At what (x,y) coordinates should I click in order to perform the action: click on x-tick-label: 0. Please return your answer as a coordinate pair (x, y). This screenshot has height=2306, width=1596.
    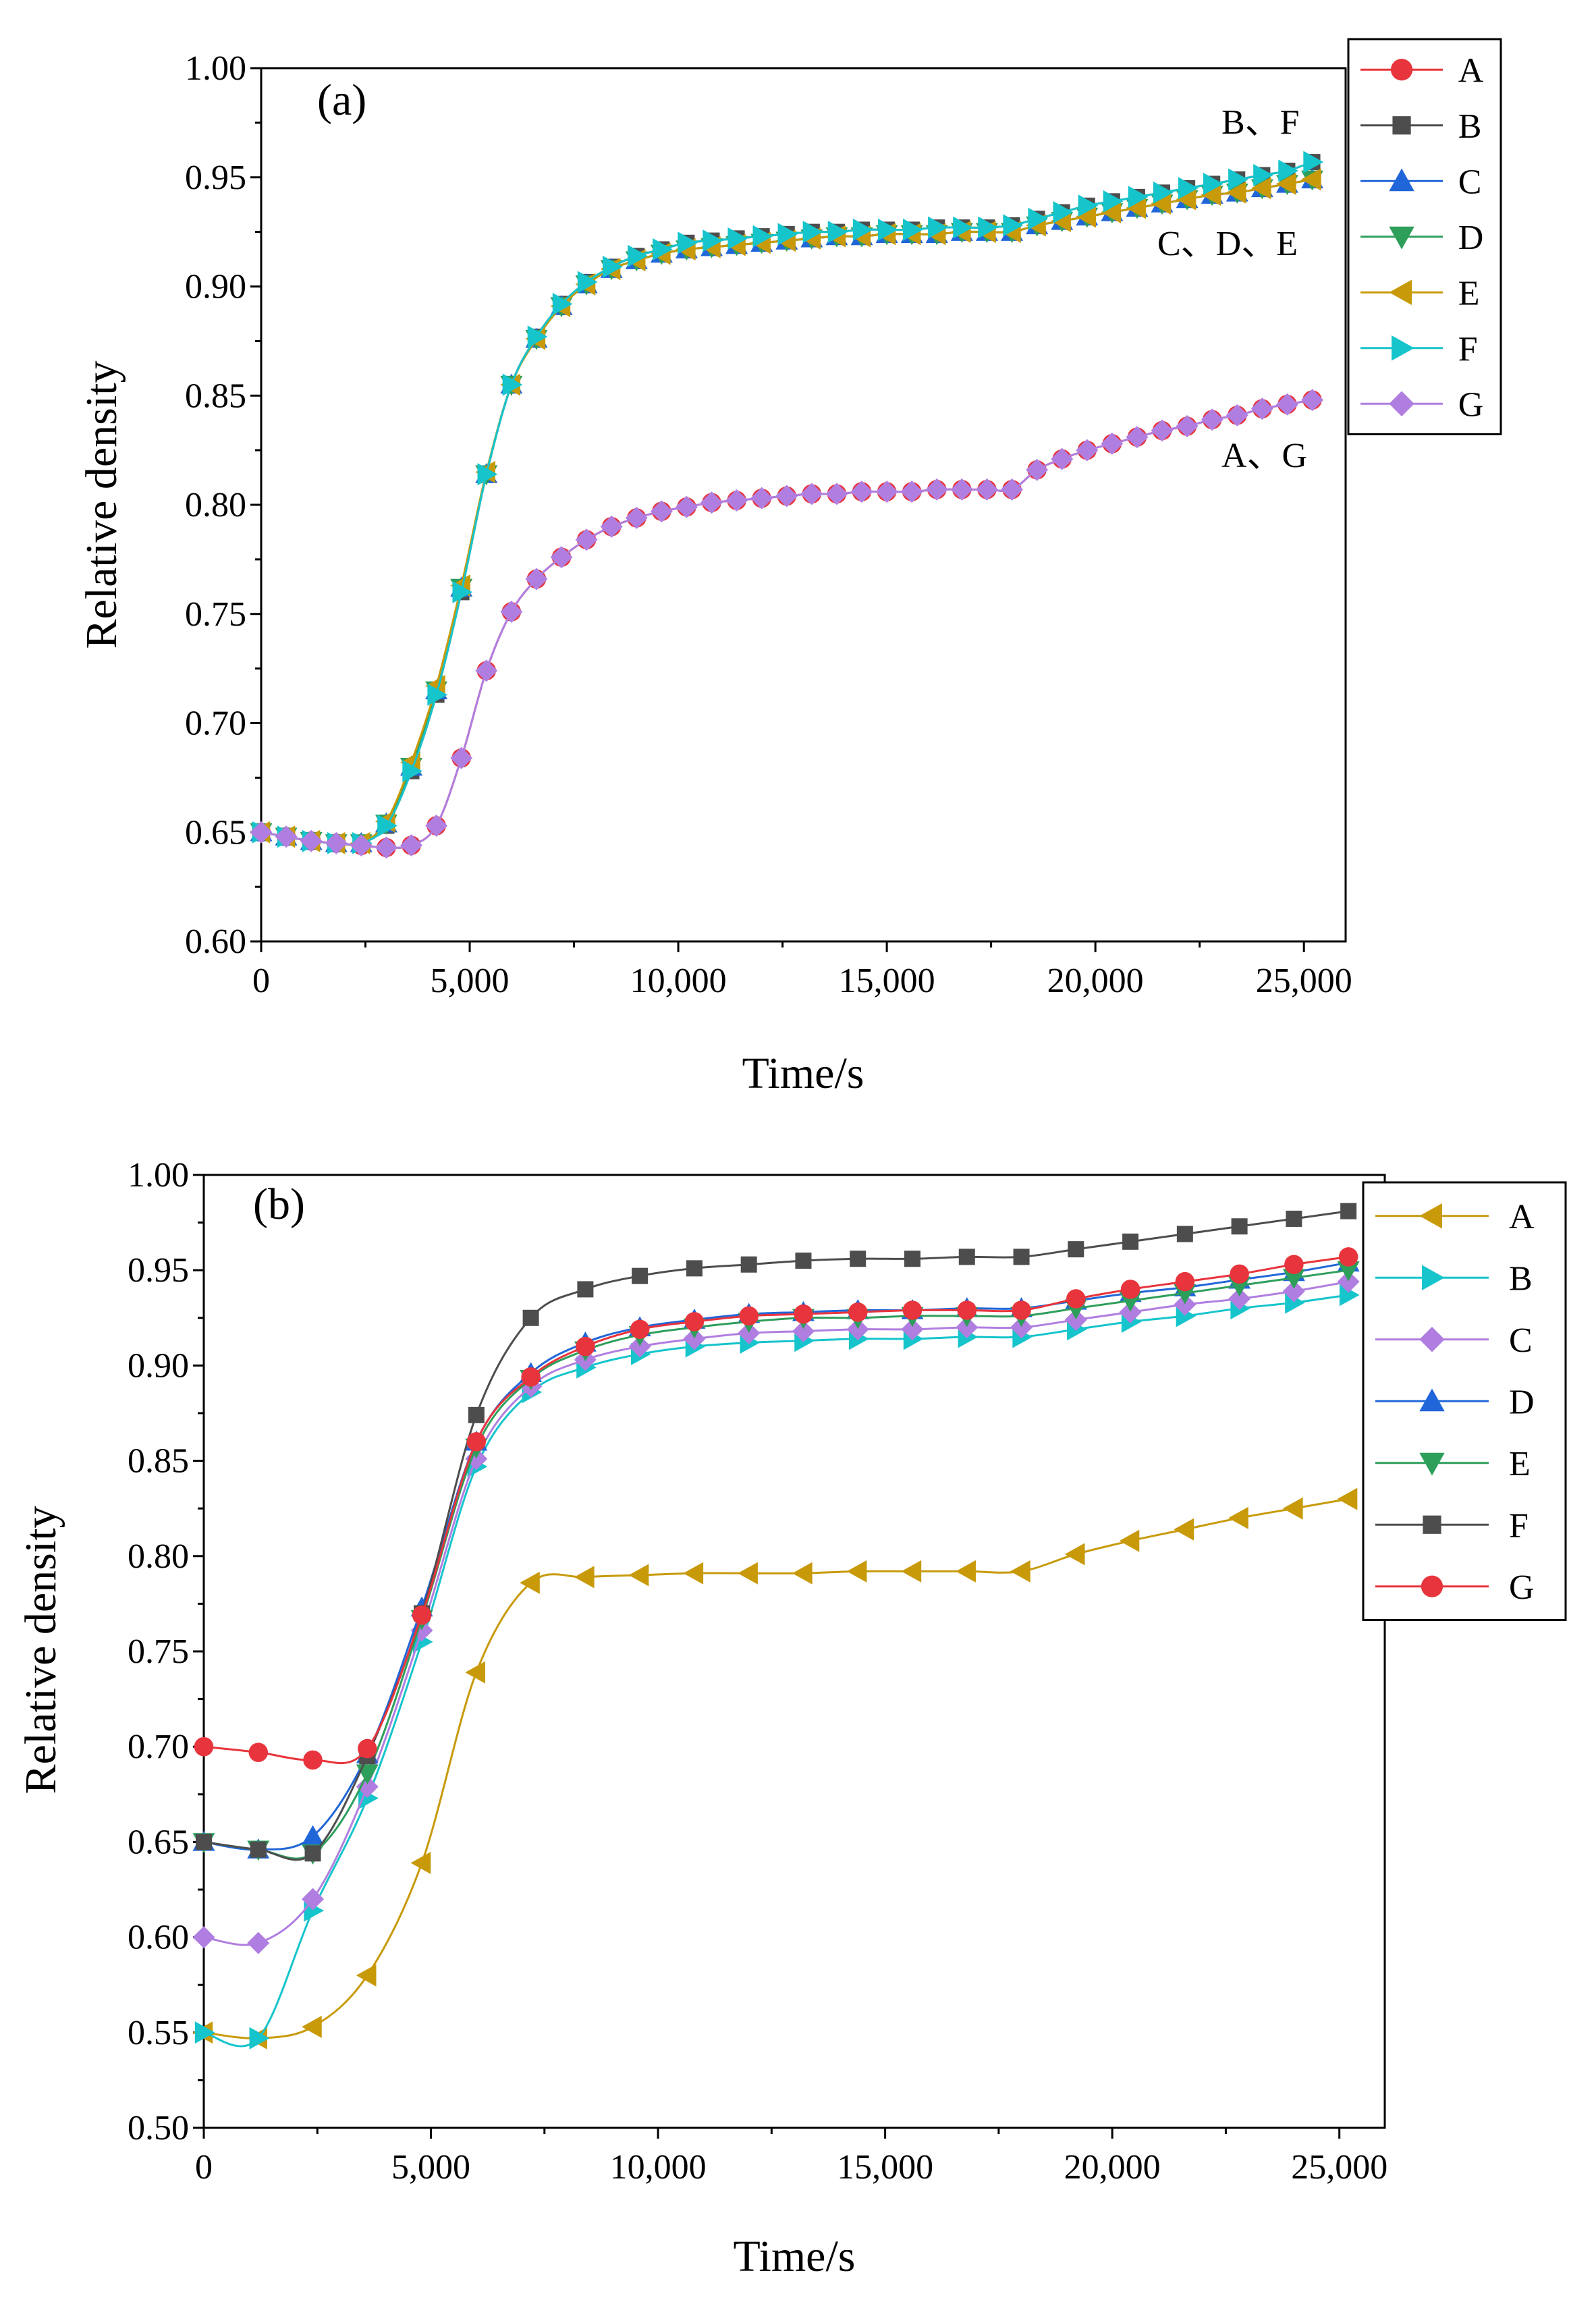
    Looking at the image, I should click on (261, 981).